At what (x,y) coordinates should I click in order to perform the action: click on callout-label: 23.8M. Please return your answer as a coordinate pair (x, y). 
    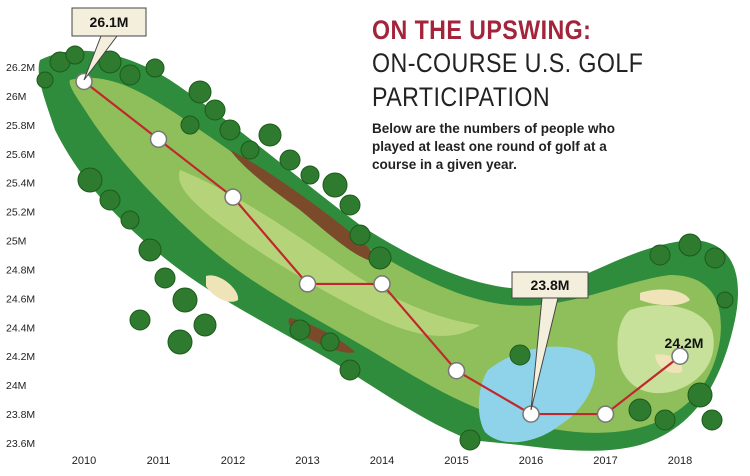
    Looking at the image, I should click on (550, 285).